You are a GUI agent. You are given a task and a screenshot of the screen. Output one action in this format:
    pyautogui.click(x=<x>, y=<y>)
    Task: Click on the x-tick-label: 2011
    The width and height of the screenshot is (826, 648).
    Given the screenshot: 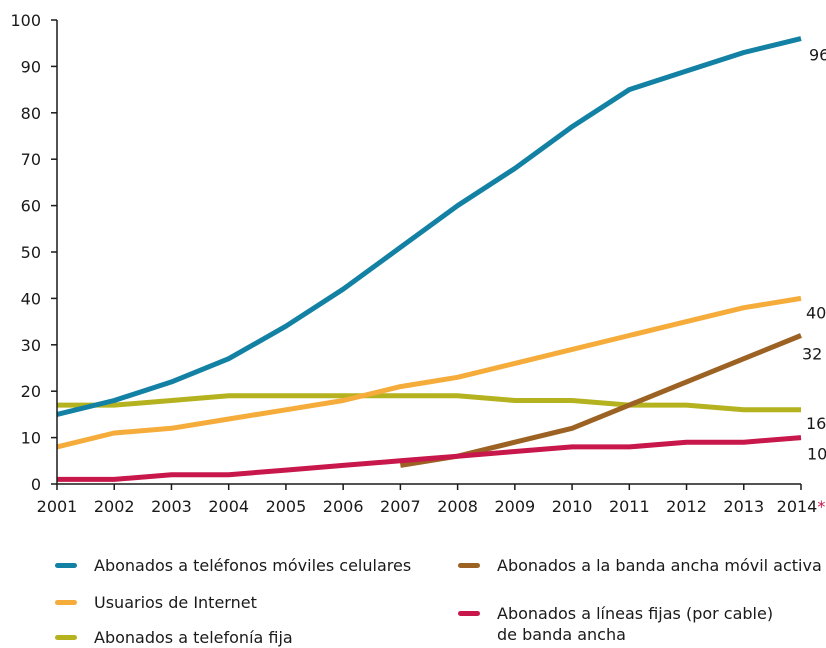 What is the action you would take?
    pyautogui.click(x=629, y=506)
    